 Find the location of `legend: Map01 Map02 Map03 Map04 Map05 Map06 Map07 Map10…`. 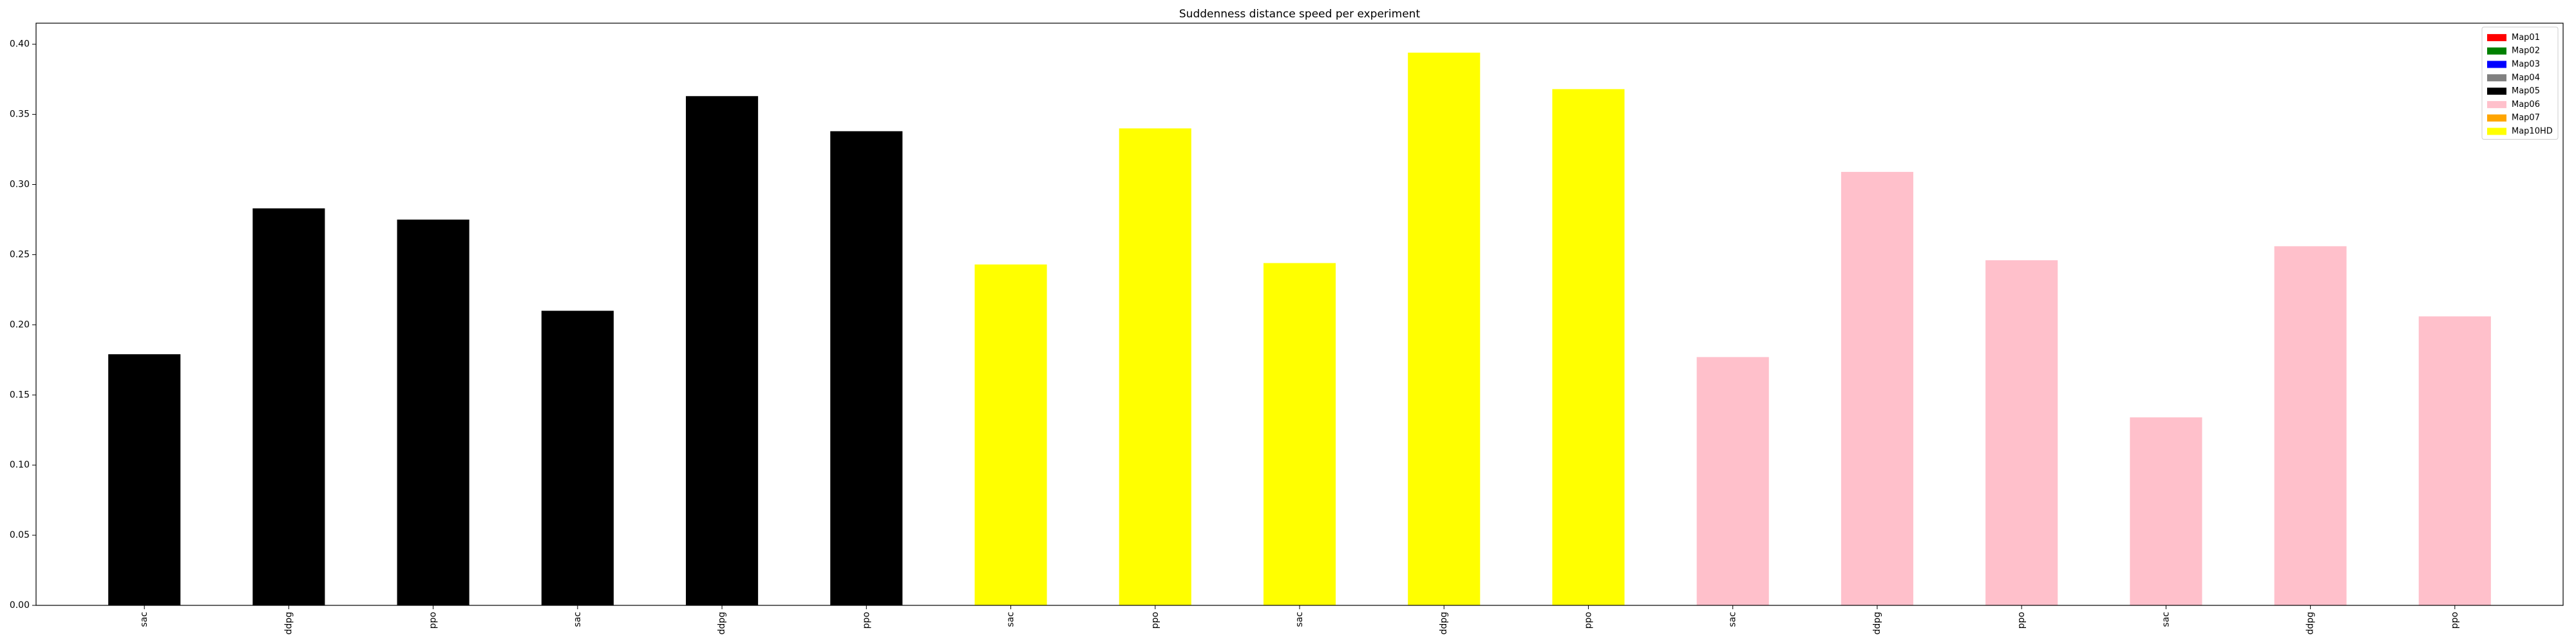

legend: Map01 Map02 Map03 Map04 Map05 Map06 Map07 Map10… is located at coordinates (2520, 83).